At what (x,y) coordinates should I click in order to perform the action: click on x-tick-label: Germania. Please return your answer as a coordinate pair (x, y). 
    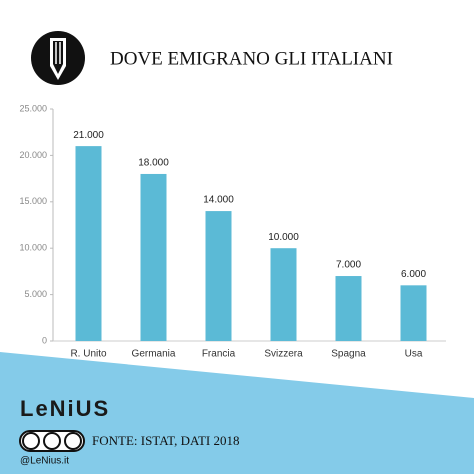
    Looking at the image, I should click on (154, 354).